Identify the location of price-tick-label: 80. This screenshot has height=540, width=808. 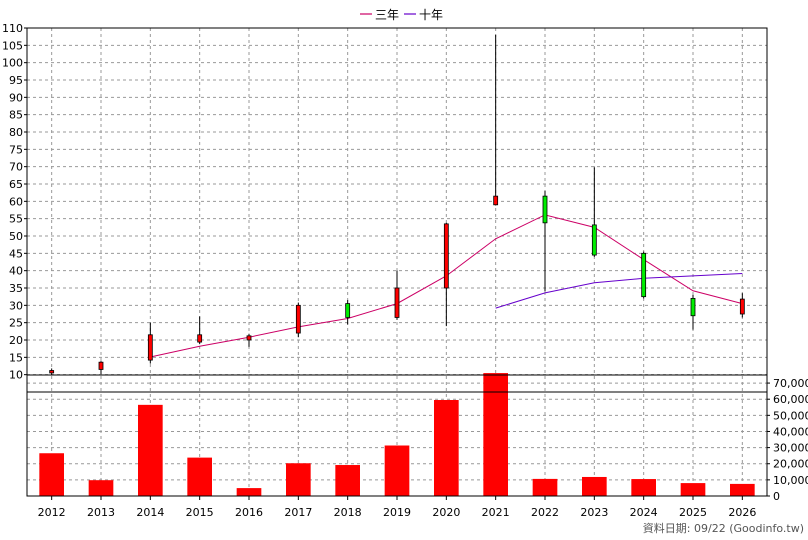
(16, 132).